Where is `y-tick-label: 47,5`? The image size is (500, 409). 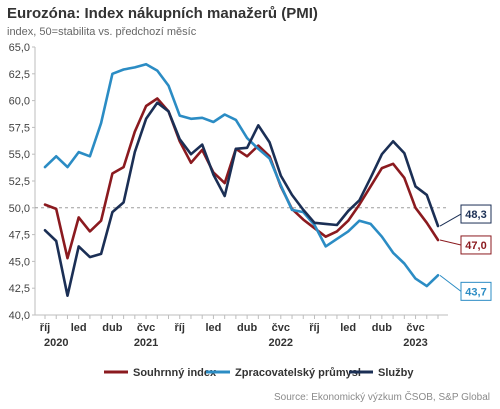
y-tick-label: 47,5 is located at coordinates (19, 236).